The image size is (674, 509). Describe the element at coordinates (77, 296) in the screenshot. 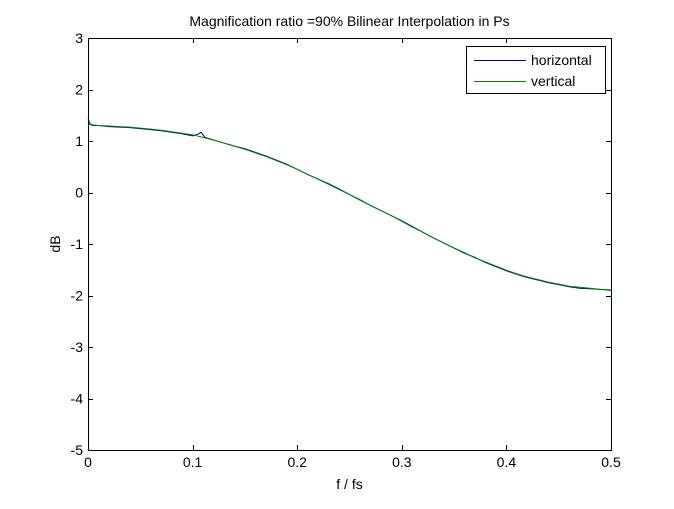

I see `y-tick-label: -2` at that location.